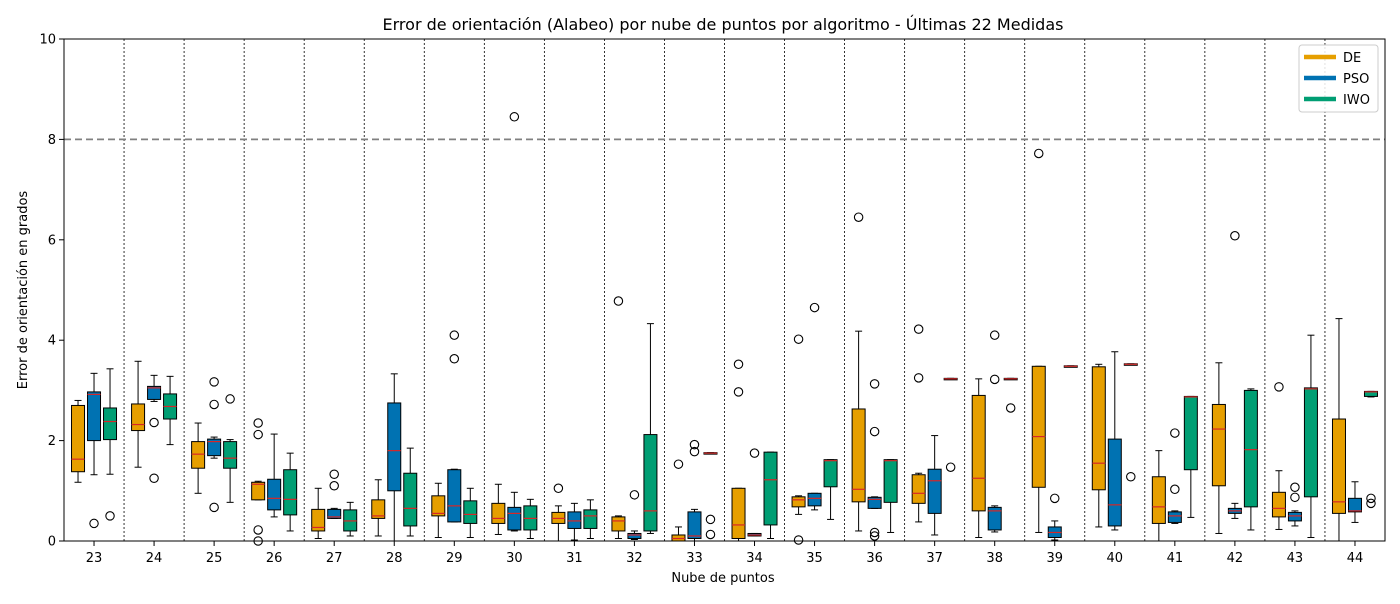  Describe the element at coordinates (1355, 558) in the screenshot. I see `x-tick-label: 44` at that location.